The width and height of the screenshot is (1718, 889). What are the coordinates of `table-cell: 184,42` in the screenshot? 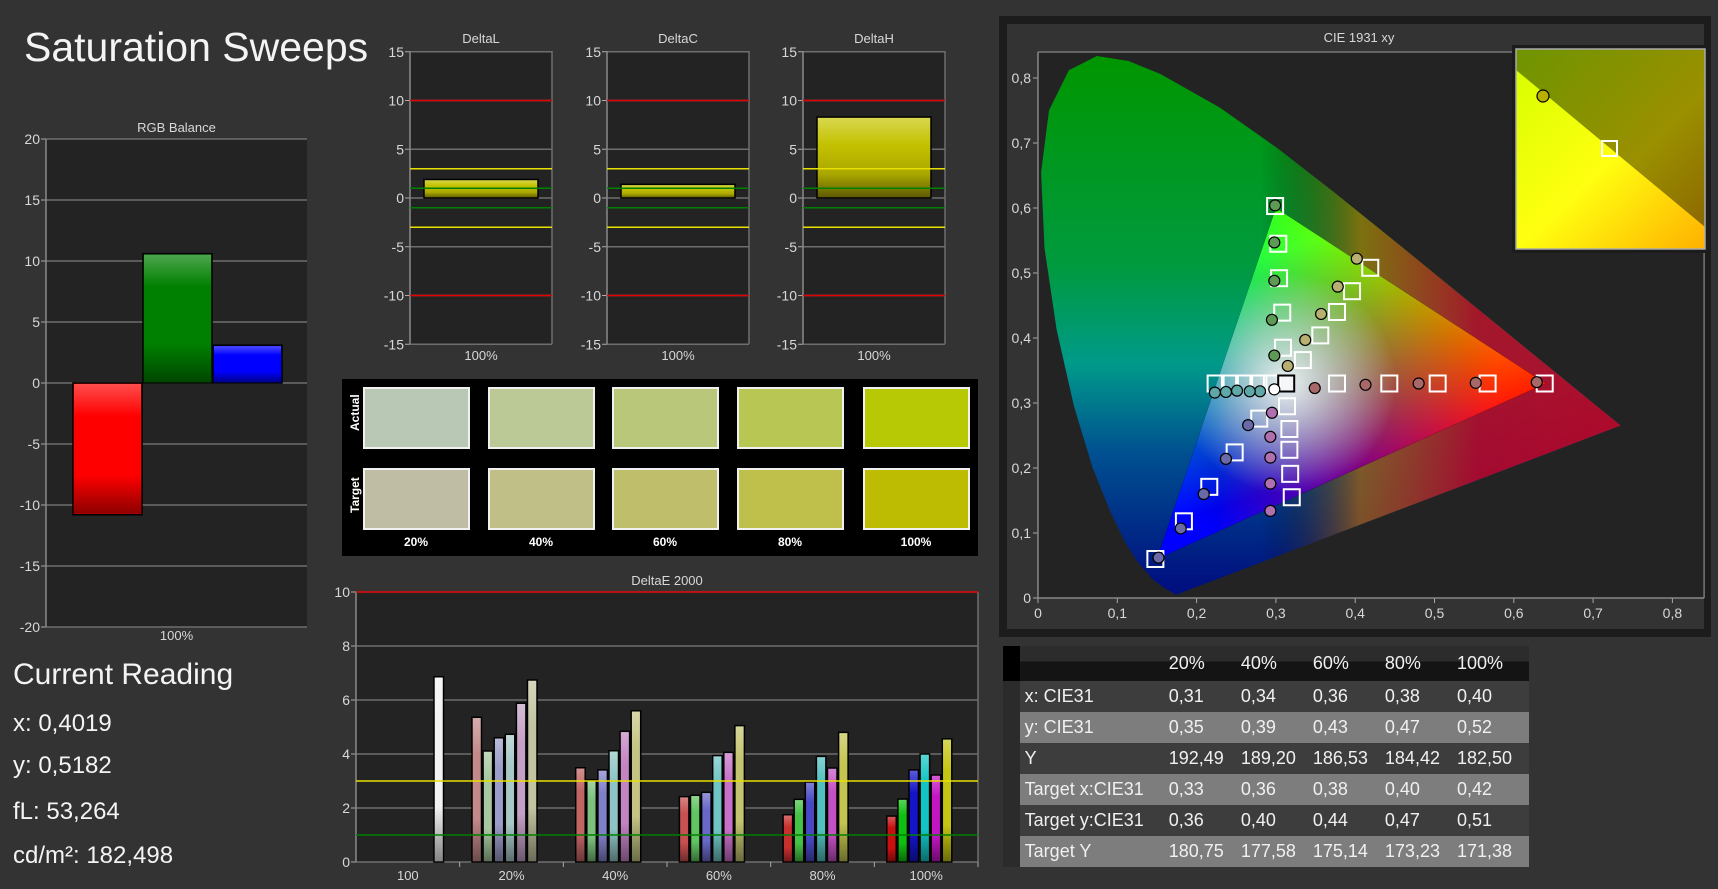 It's located at (1412, 758).